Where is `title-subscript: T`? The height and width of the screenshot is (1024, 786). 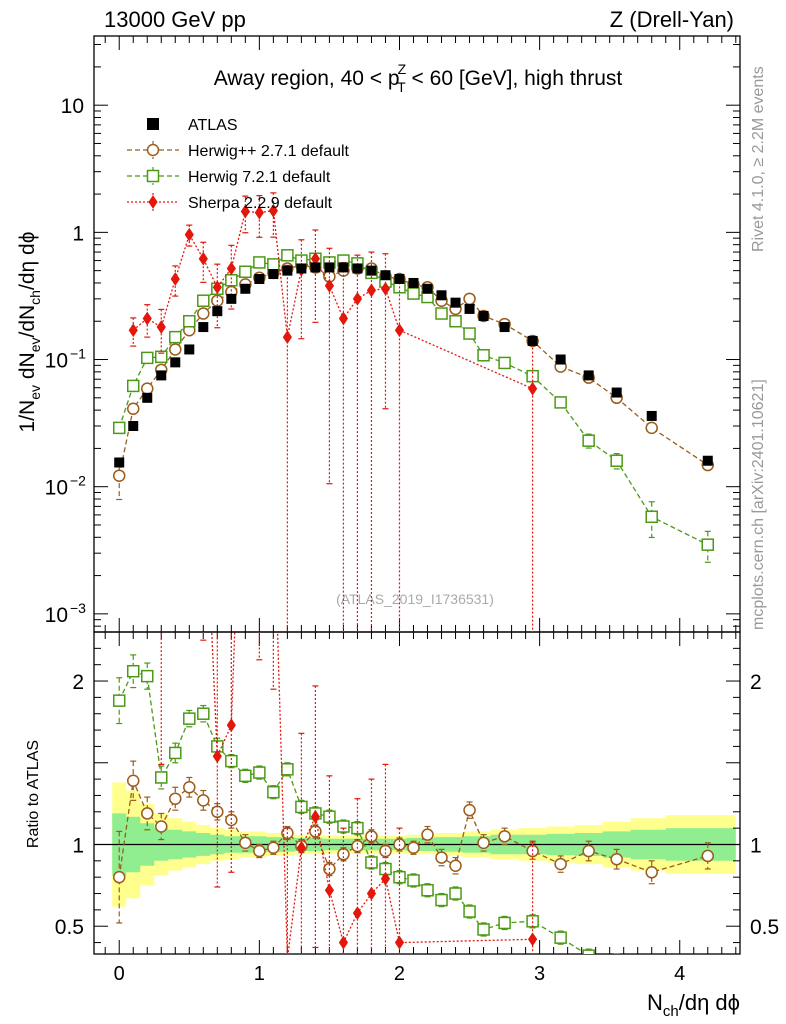 title-subscript: T is located at coordinates (401, 87).